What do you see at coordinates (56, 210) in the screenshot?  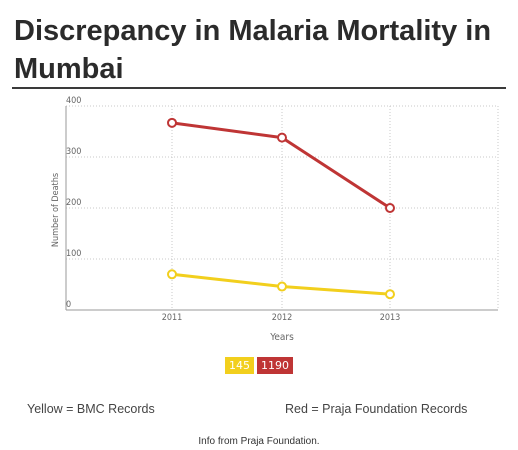 I see `y-axis-label: Number of Deaths` at bounding box center [56, 210].